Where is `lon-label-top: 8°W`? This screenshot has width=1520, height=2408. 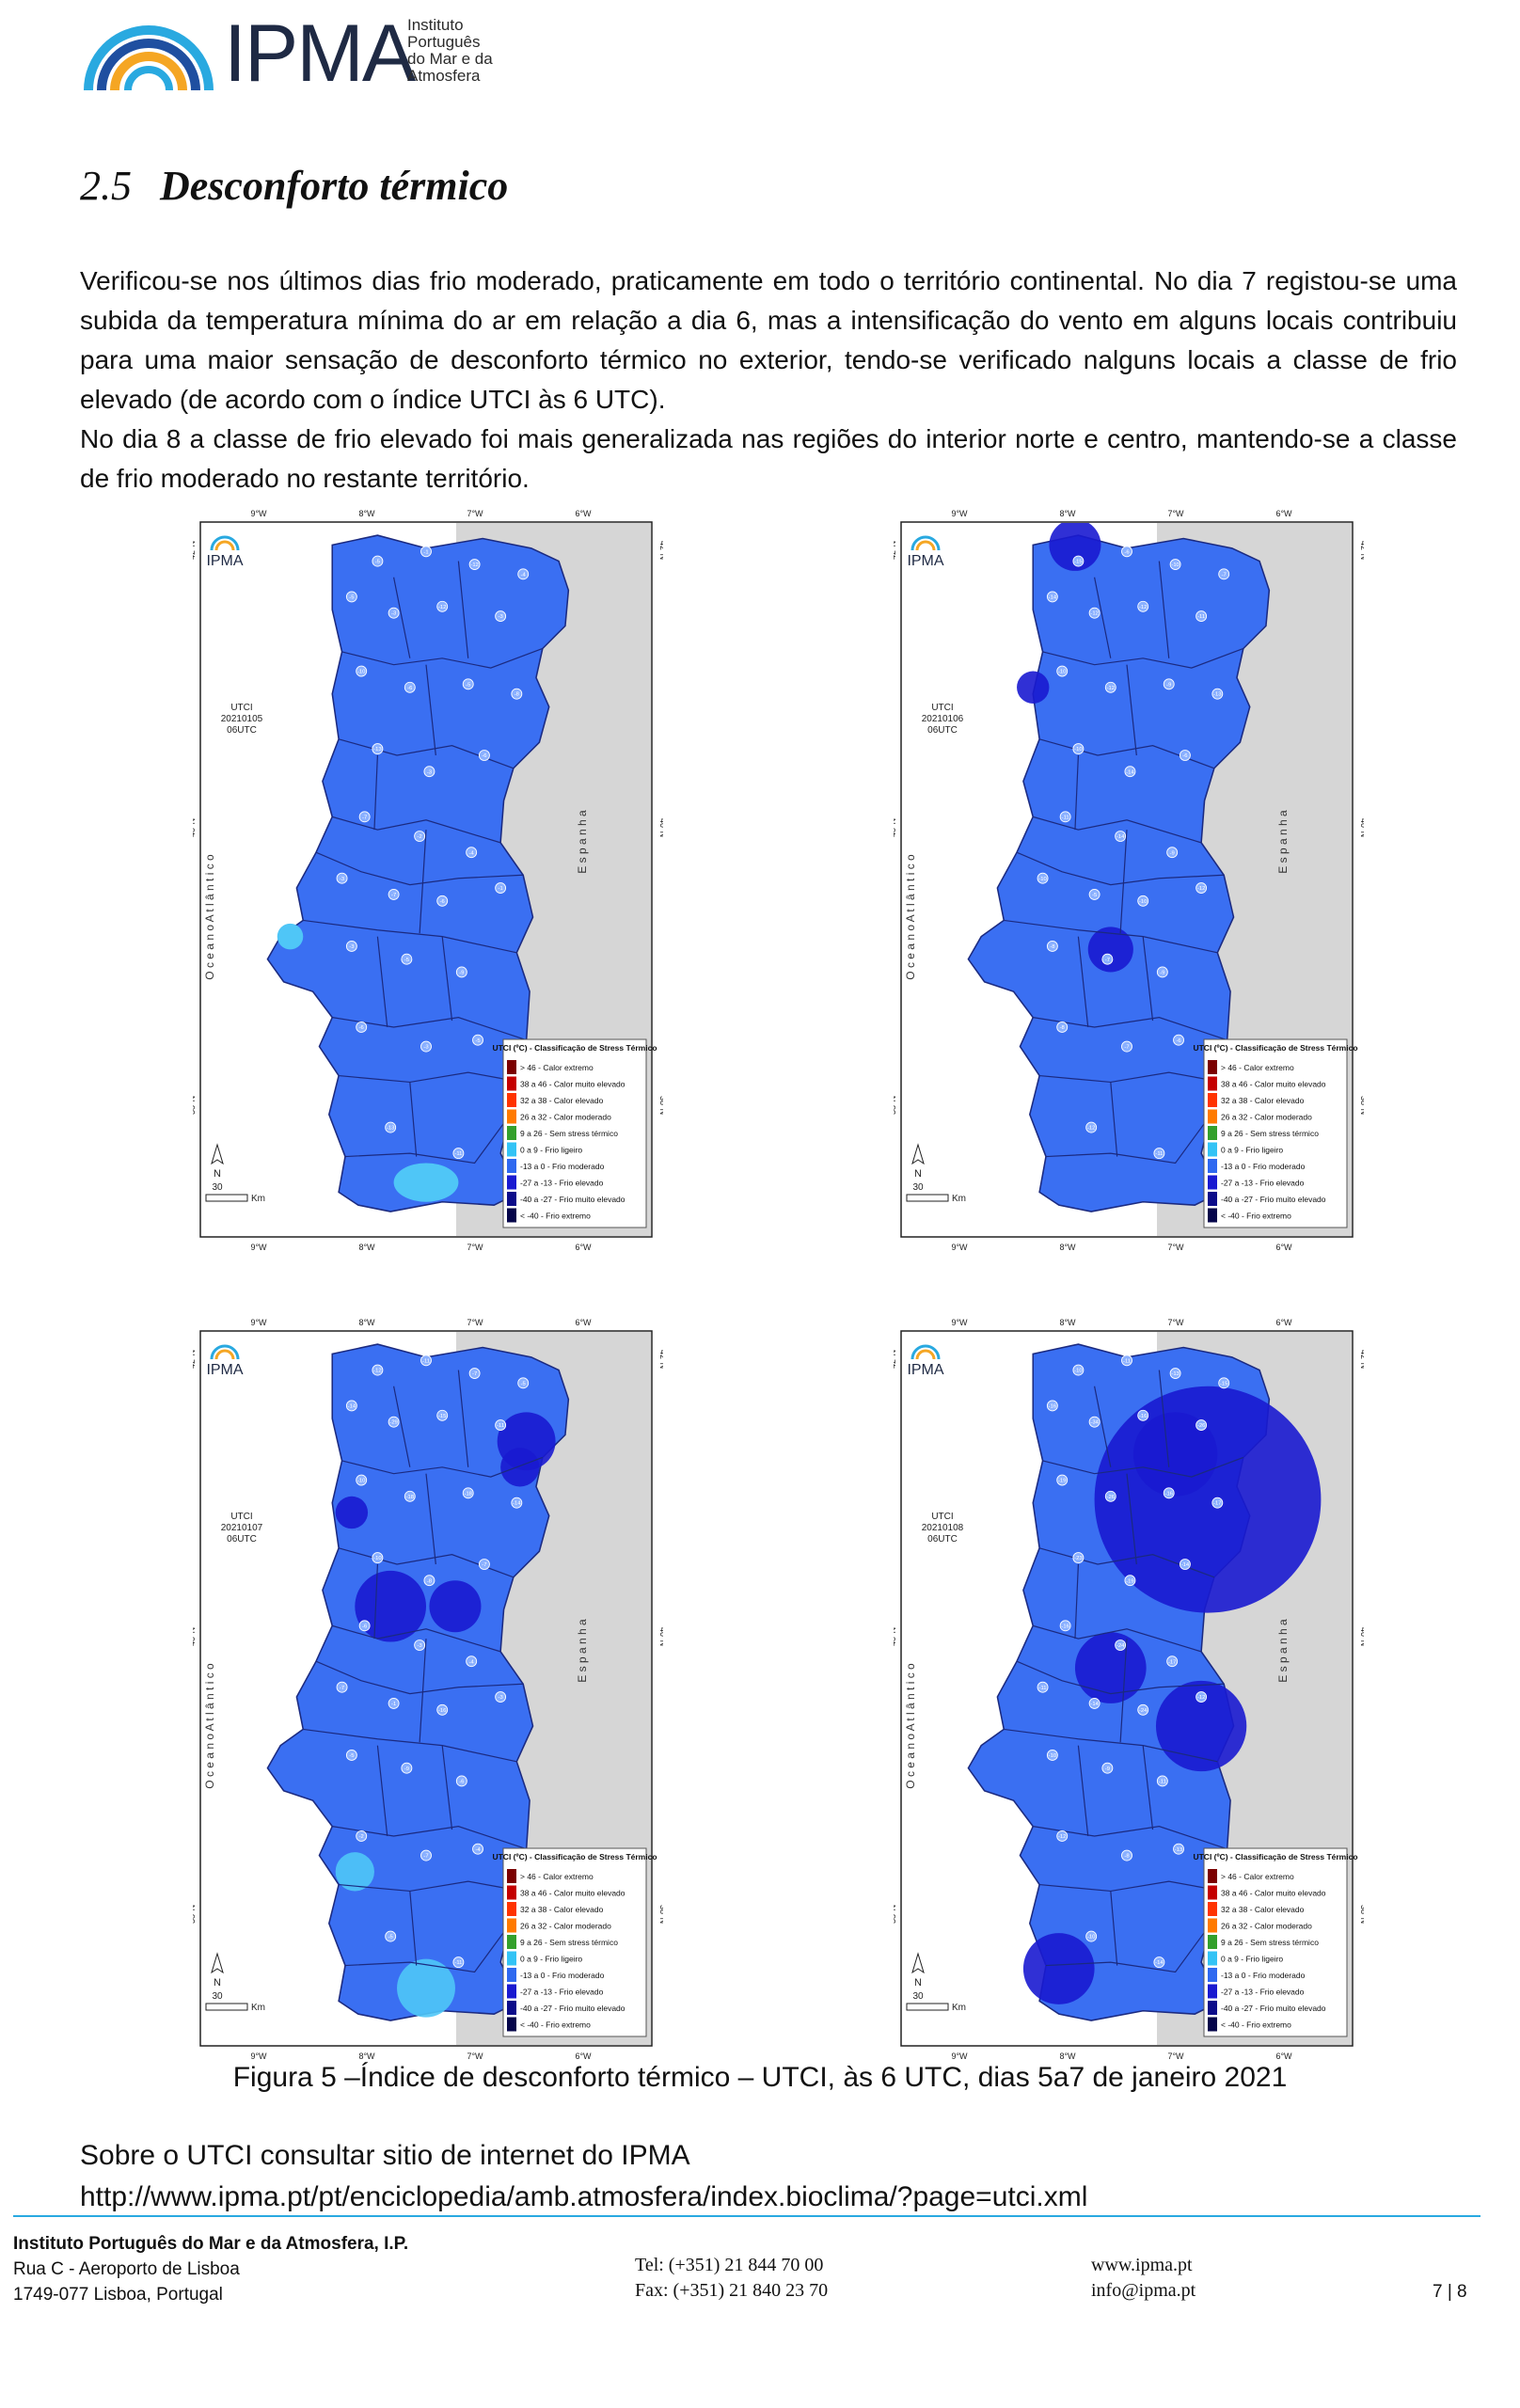
lon-label-top: 8°W is located at coordinates (366, 513).